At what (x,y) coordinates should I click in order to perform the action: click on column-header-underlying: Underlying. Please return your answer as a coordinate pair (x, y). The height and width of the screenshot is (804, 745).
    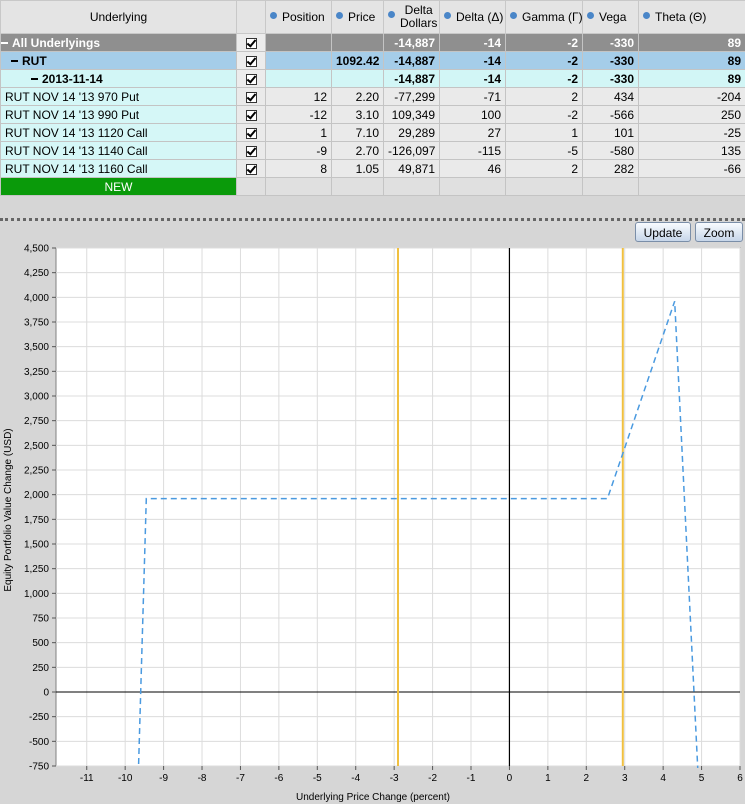
    Looking at the image, I should click on (118, 17).